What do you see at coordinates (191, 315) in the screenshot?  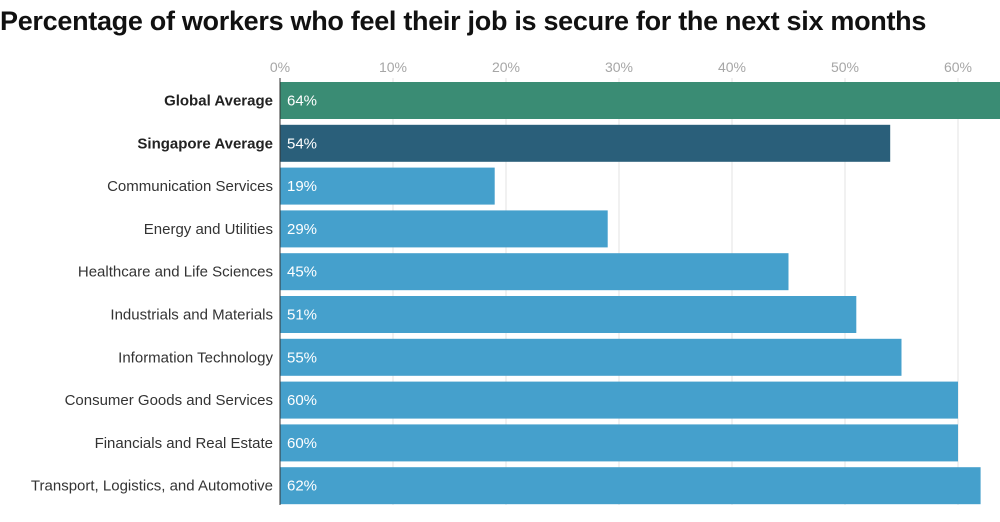 I see `category-label: Industrials and Materials` at bounding box center [191, 315].